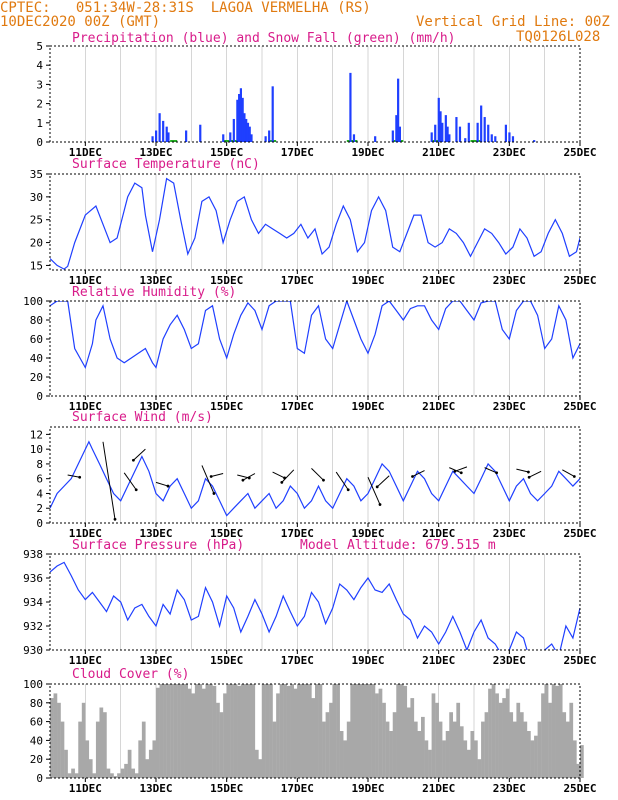 The width and height of the screenshot is (618, 800). Describe the element at coordinates (39, 508) in the screenshot. I see `y-tick-label: 2` at that location.